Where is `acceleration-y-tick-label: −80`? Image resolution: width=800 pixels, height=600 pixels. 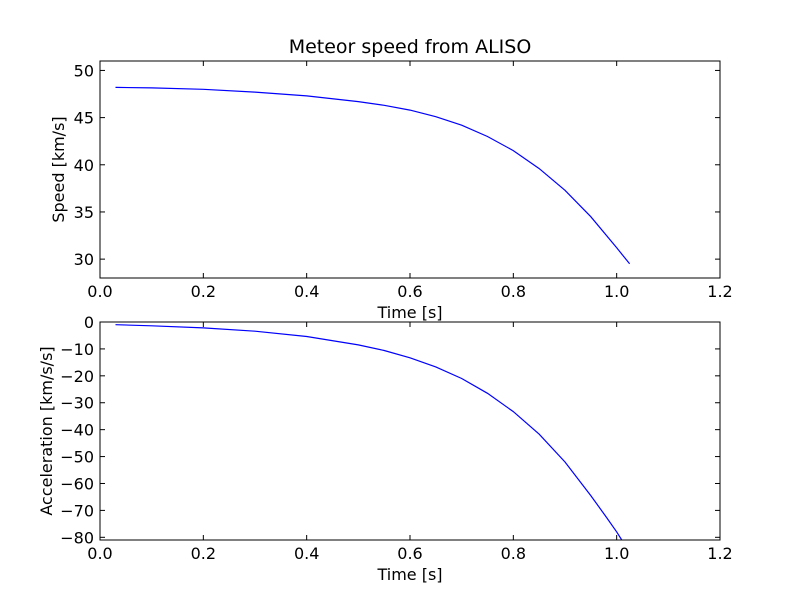 acceleration-y-tick-label: −80 is located at coordinates (77, 537).